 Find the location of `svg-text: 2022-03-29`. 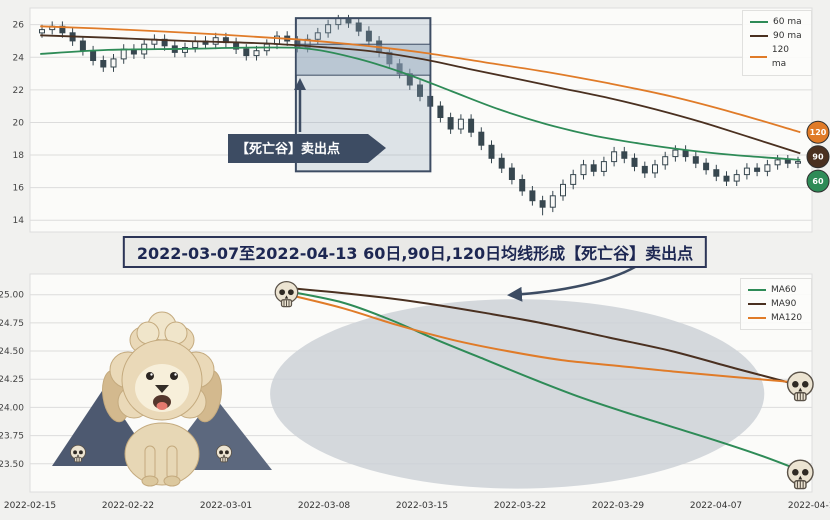

svg-text: 2022-03-29 is located at coordinates (618, 506).